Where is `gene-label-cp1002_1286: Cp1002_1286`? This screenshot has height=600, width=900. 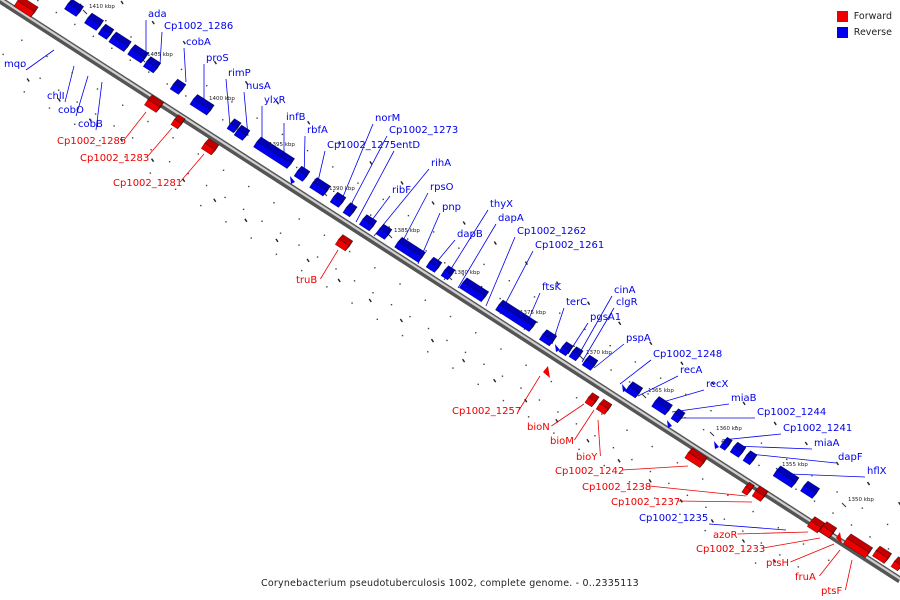
gene-label-cp1002_1286: Cp1002_1286 is located at coordinates (198, 26).